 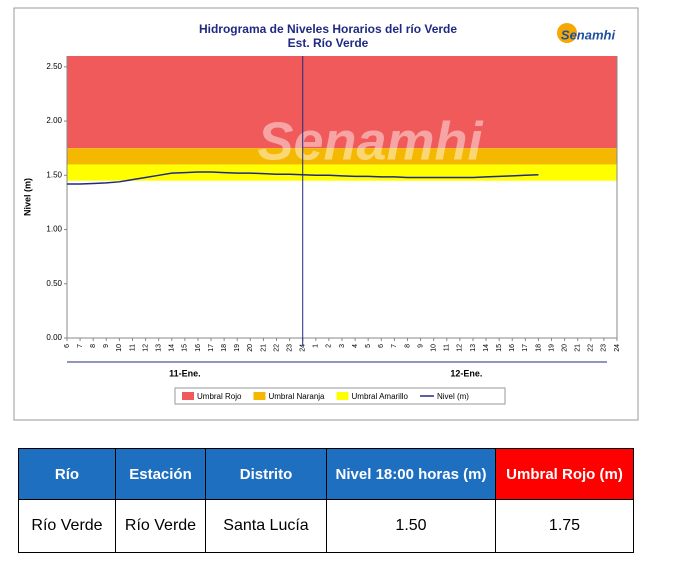 What do you see at coordinates (380, 396) in the screenshot?
I see `legend-label: Umbral Amarillo` at bounding box center [380, 396].